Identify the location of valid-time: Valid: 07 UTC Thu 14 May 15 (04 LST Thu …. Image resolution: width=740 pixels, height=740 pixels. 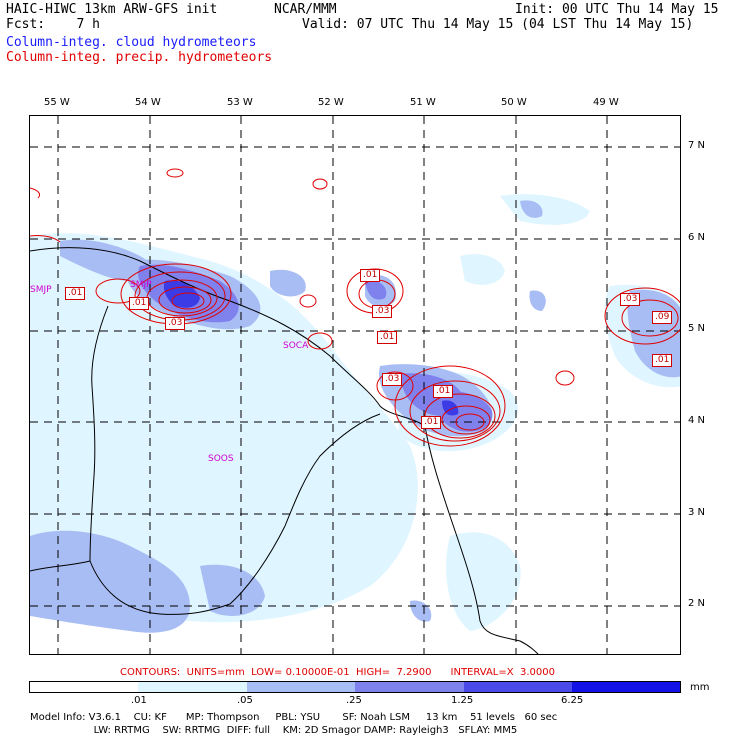
(498, 24).